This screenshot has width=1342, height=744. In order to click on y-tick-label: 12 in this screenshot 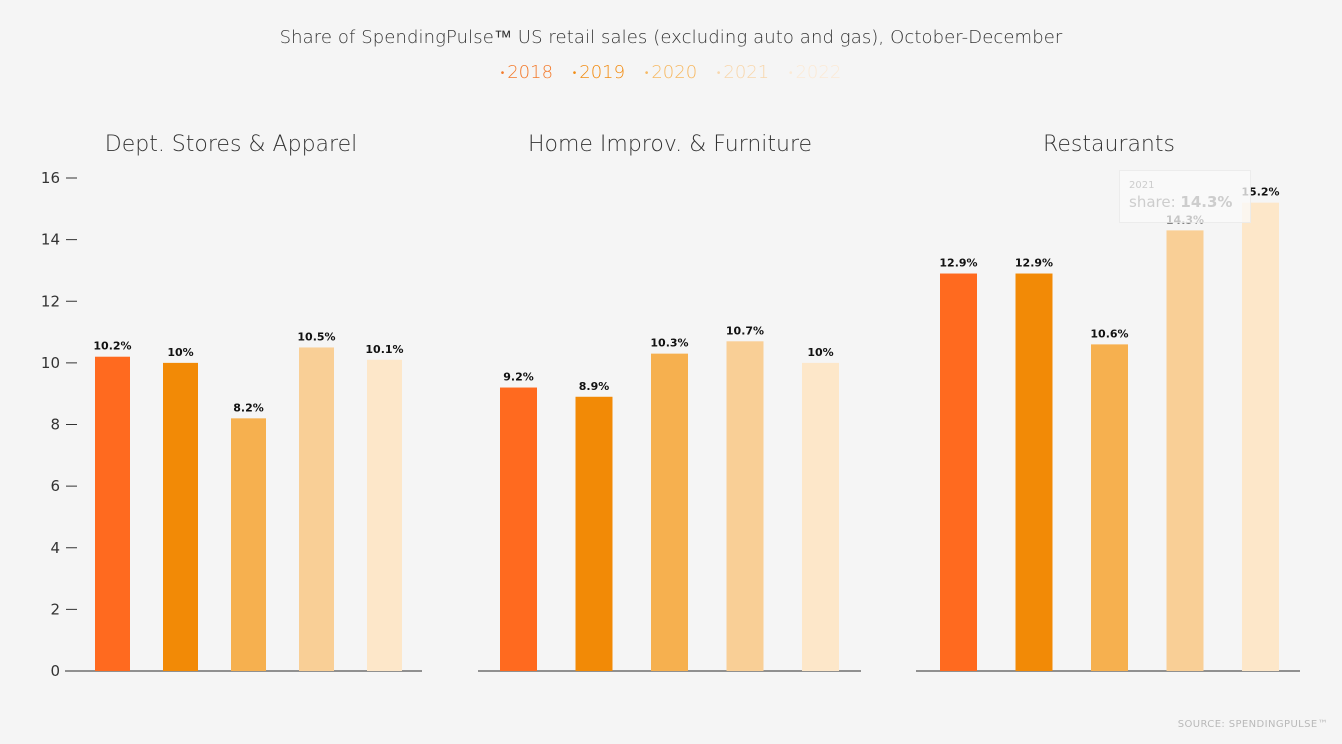, I will do `click(50, 301)`.